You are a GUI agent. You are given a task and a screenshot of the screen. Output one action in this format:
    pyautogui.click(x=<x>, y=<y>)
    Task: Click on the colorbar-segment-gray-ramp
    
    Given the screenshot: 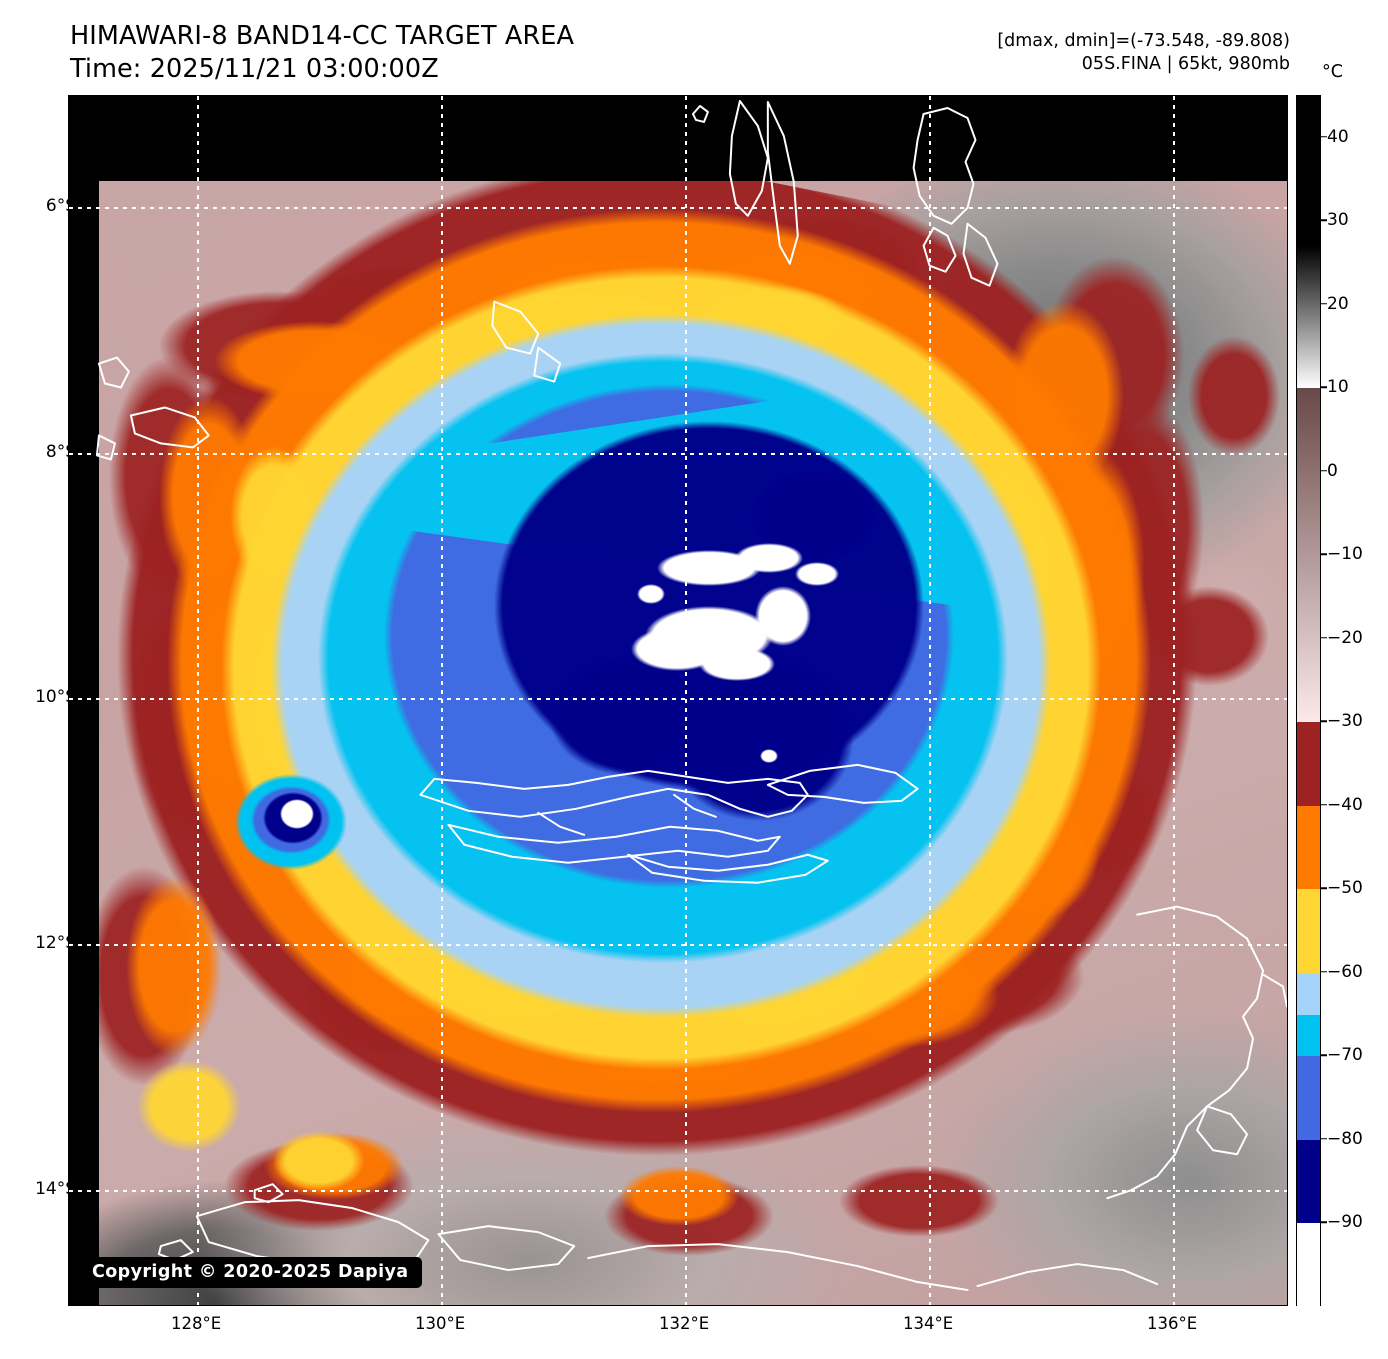 What is the action you would take?
    pyautogui.click(x=1308, y=317)
    